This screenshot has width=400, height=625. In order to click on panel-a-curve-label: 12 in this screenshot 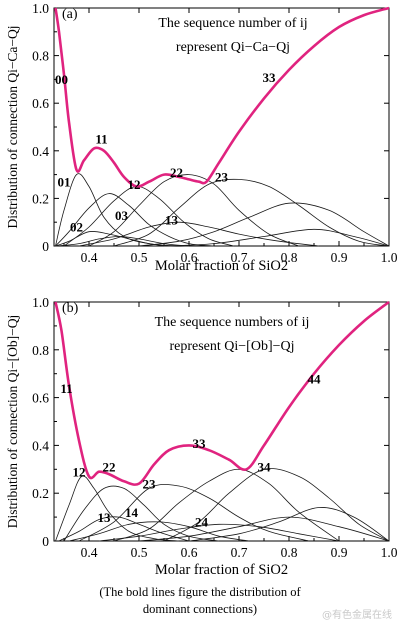, I will do `click(134, 184)`.